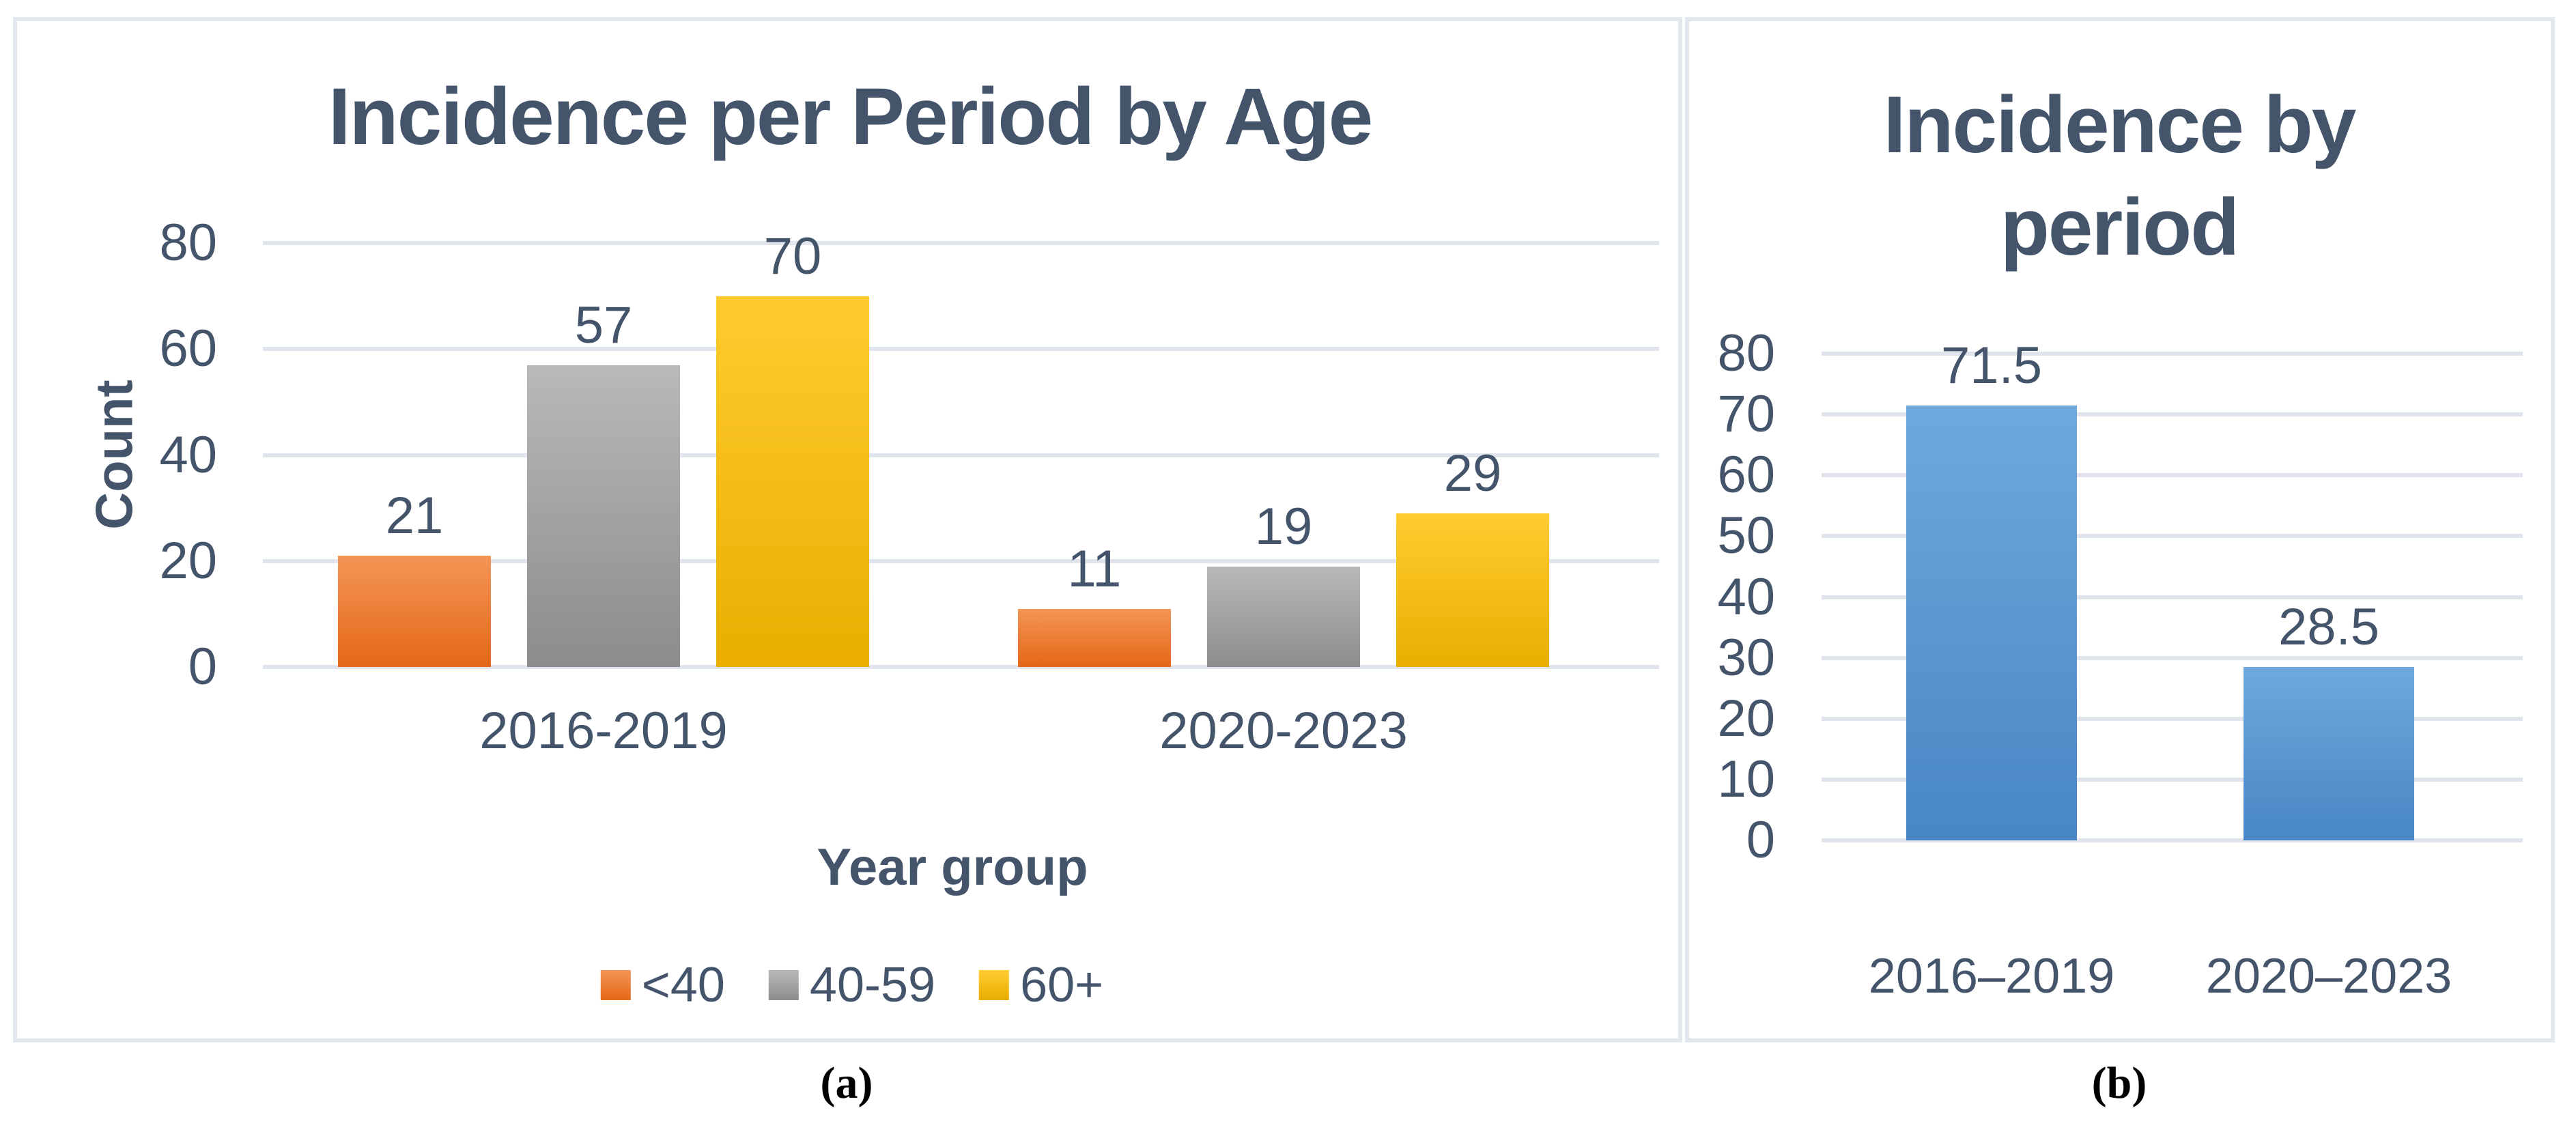  Describe the element at coordinates (851, 117) in the screenshot. I see `chart-a-title: Incidence per Period by Age` at that location.